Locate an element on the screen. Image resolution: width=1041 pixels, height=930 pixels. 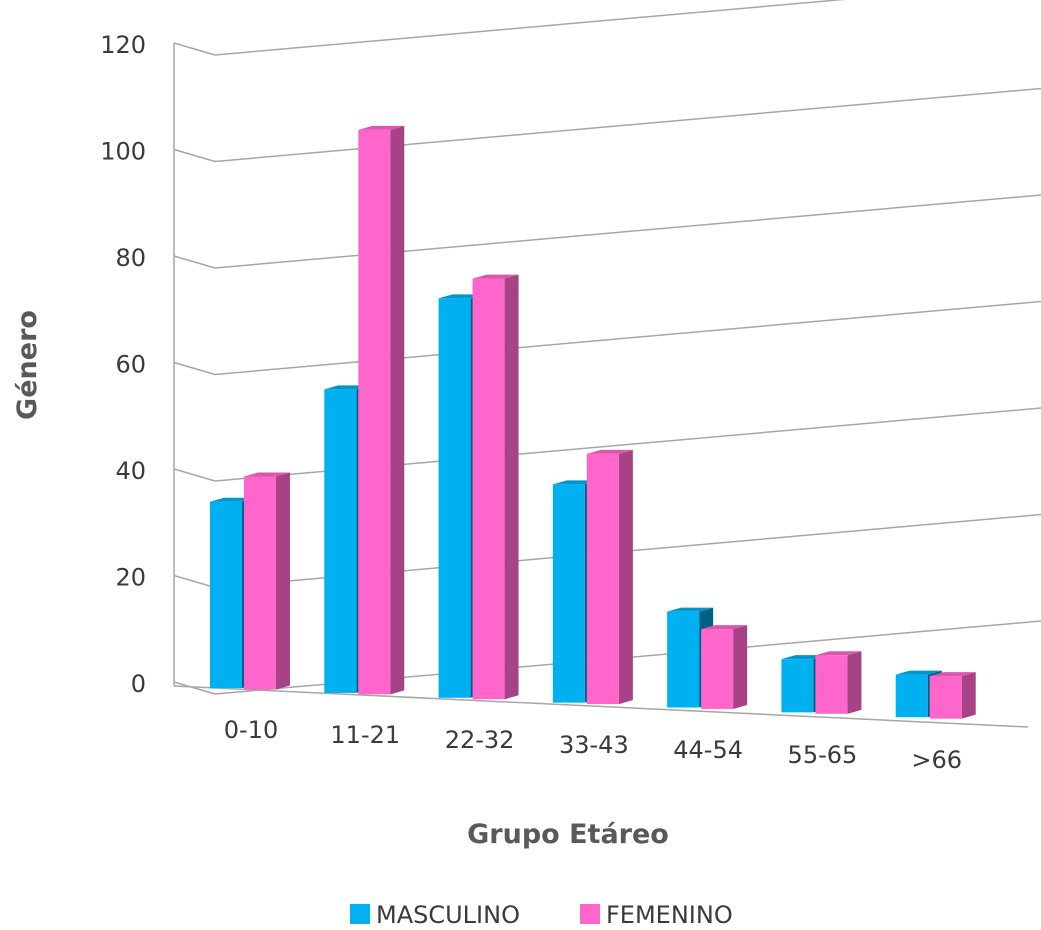
y-tick-label: 20 is located at coordinates (130, 578).